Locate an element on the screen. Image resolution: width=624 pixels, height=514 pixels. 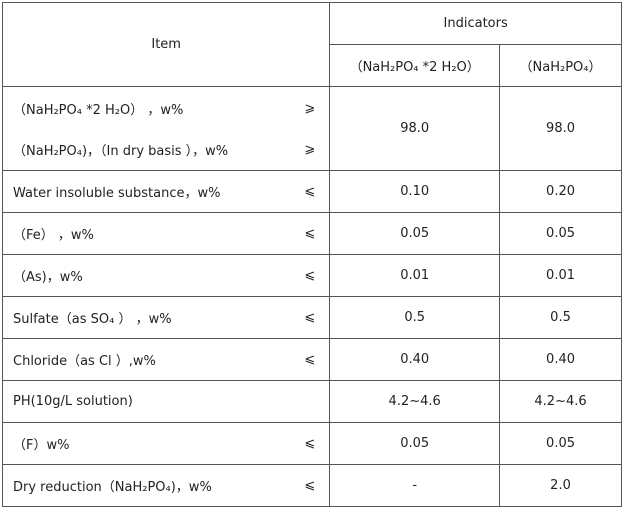
item-cell: （F）w% ⩽ is located at coordinates (166, 443).